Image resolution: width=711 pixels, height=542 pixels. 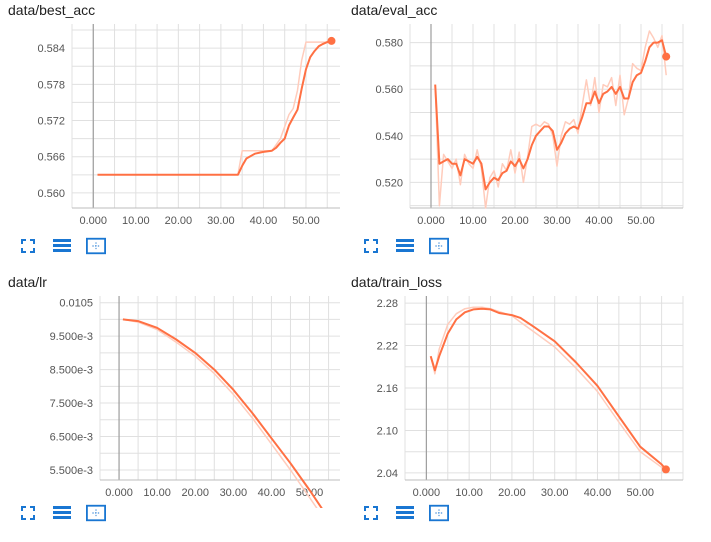 I want to click on y-tick-label: 2.16, so click(x=387, y=389).